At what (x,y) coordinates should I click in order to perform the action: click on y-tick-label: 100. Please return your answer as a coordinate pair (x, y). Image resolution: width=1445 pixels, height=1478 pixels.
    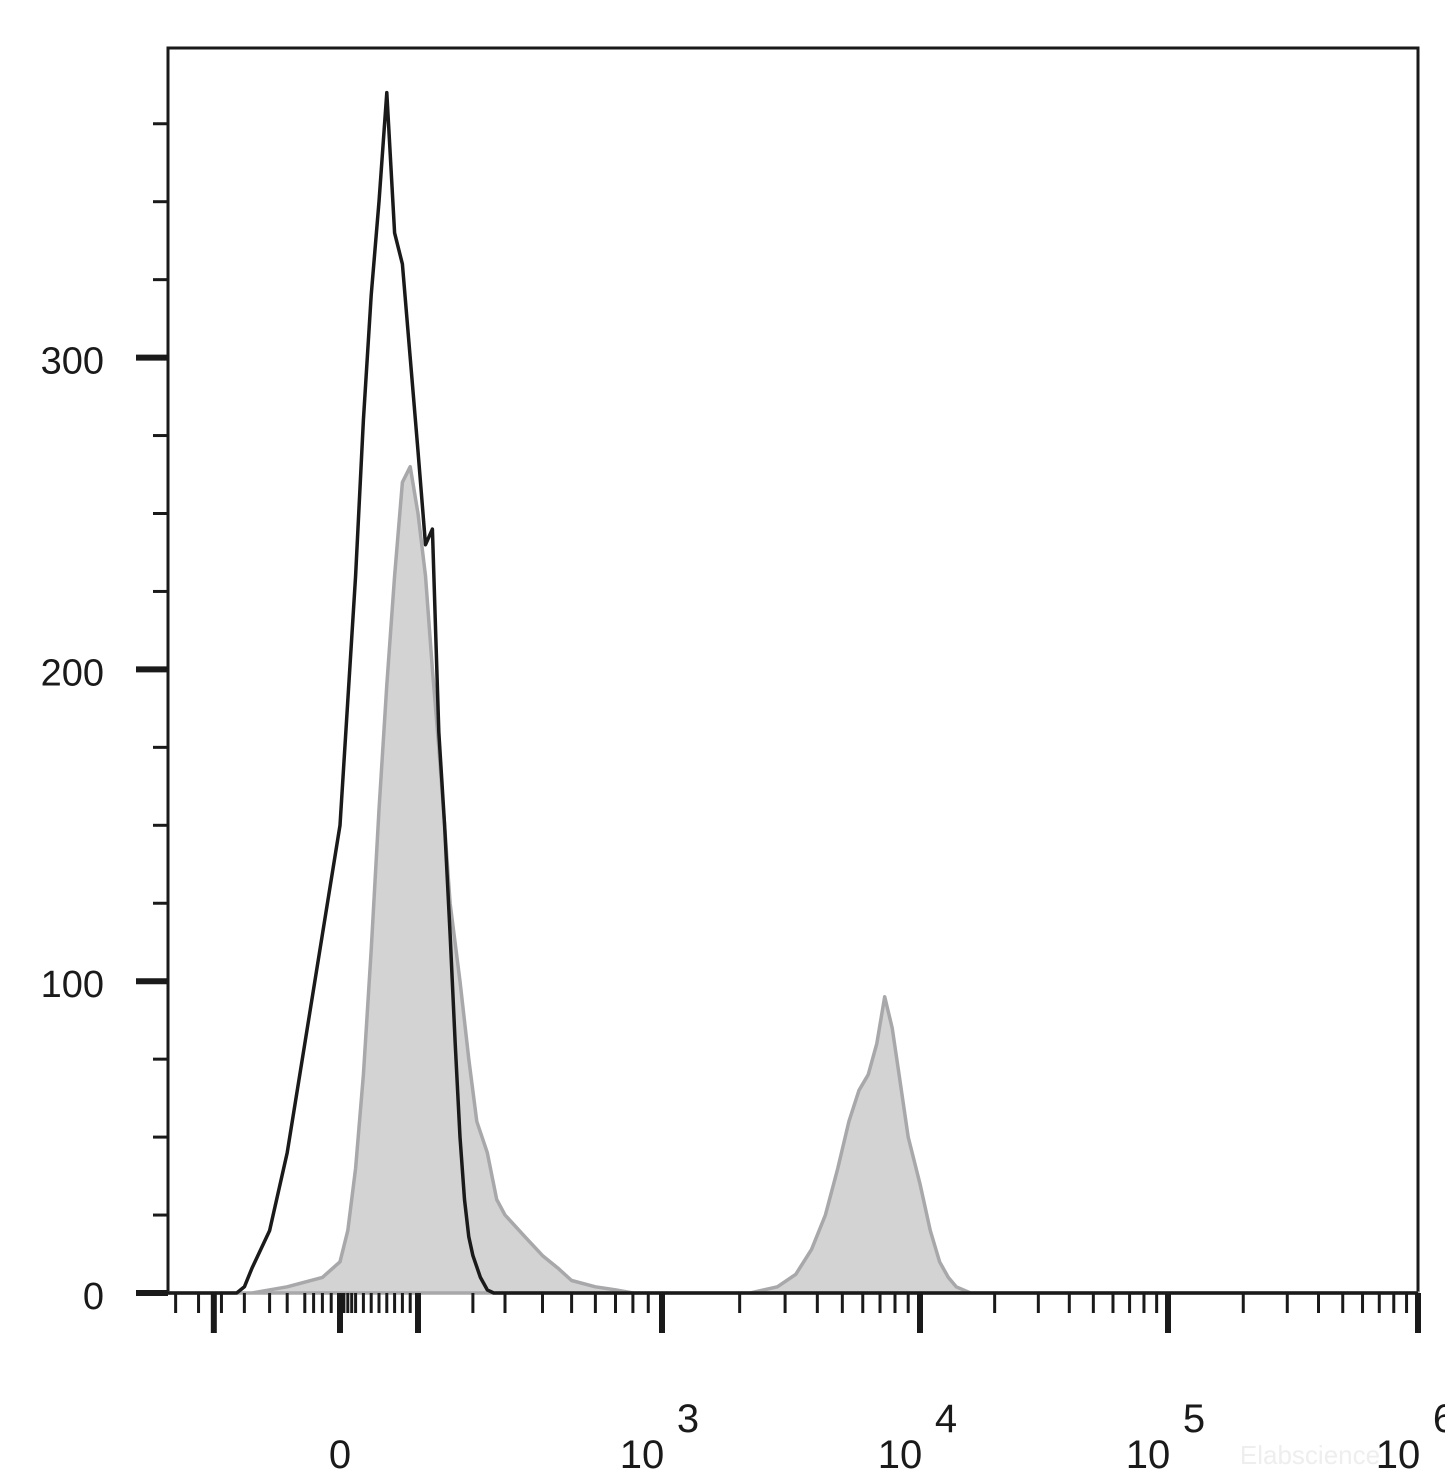
    Looking at the image, I should click on (72, 985).